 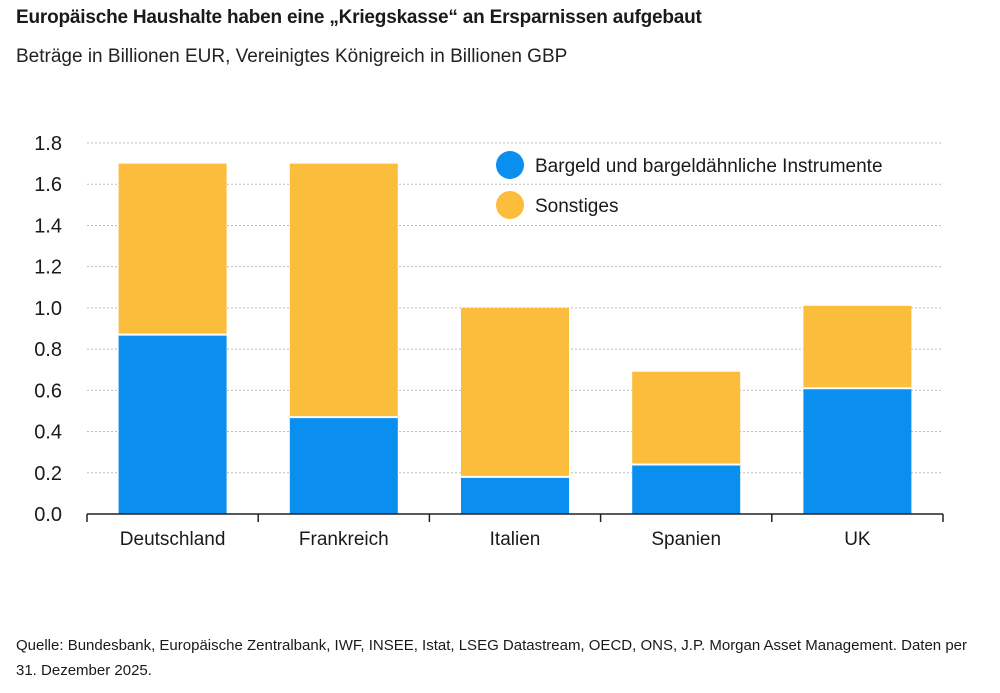 What do you see at coordinates (857, 451) in the screenshot?
I see `bar-cash-uk` at bounding box center [857, 451].